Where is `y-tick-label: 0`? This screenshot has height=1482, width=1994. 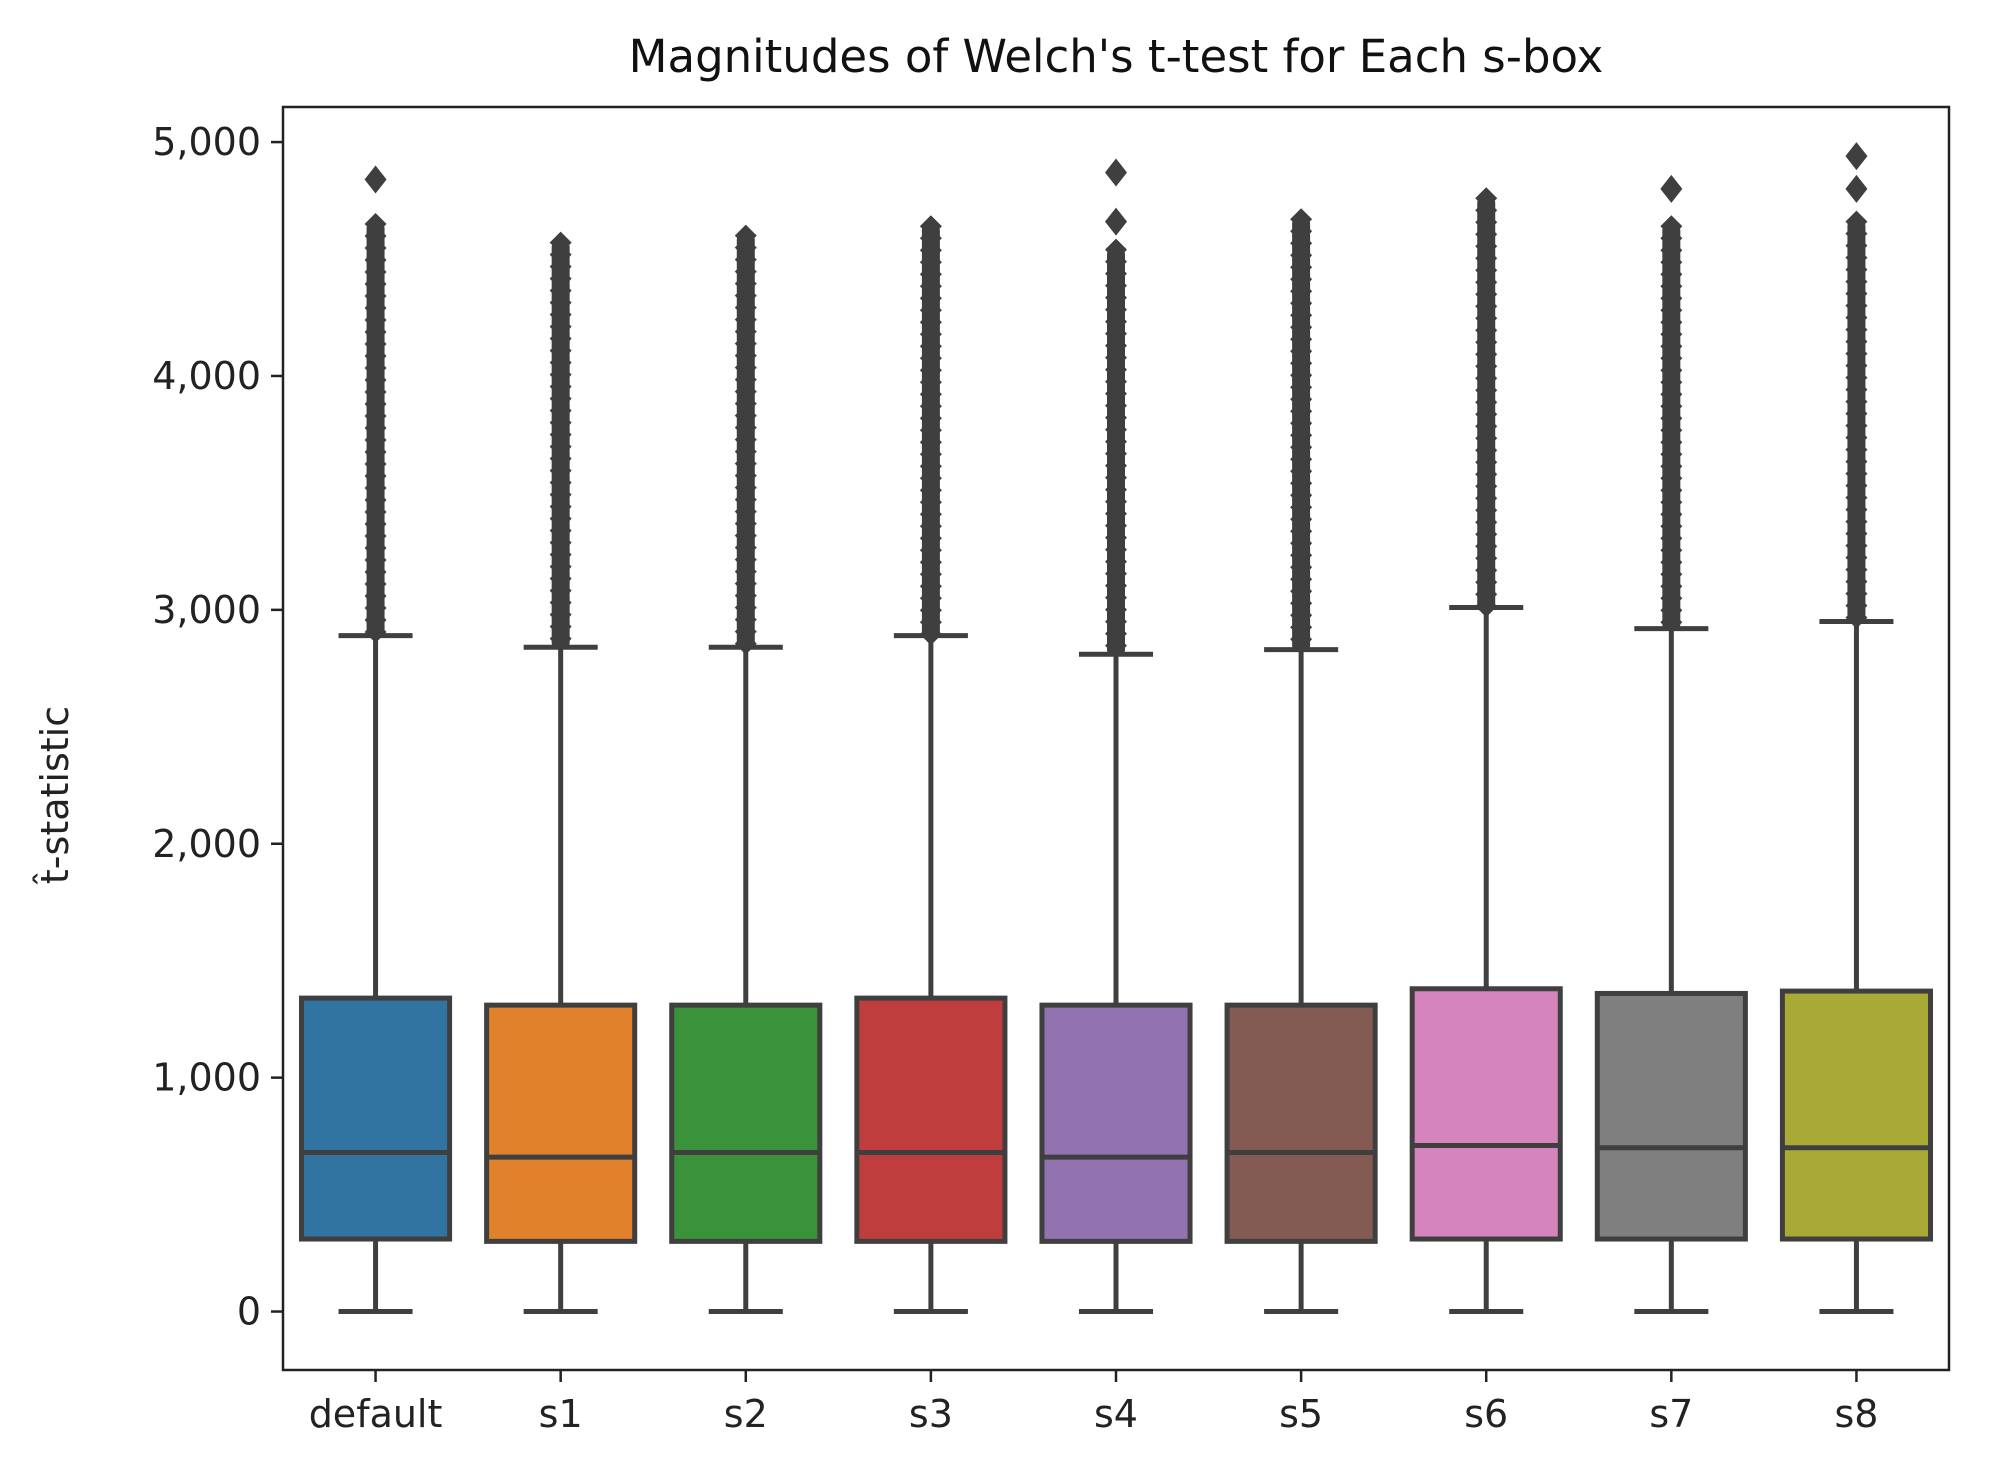
y-tick-label: 0 is located at coordinates (249, 1312).